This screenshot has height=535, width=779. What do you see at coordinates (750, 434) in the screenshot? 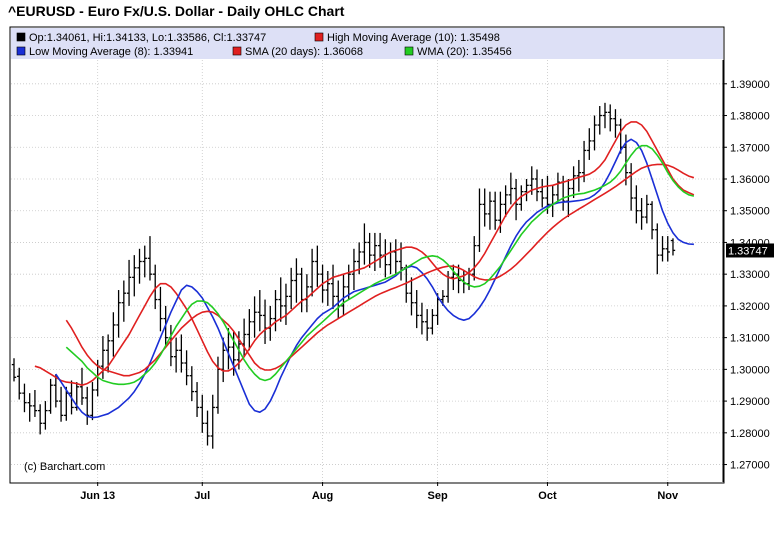
I see `y-tick-label: 1.28000` at bounding box center [750, 434].